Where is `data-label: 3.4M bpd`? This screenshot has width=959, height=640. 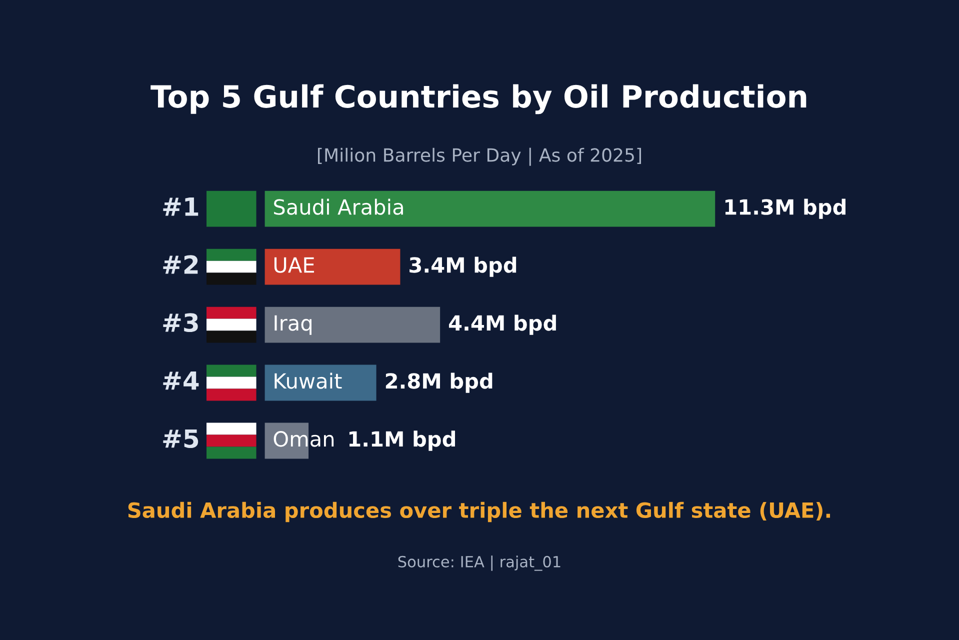 data-label: 3.4M bpd is located at coordinates (463, 266).